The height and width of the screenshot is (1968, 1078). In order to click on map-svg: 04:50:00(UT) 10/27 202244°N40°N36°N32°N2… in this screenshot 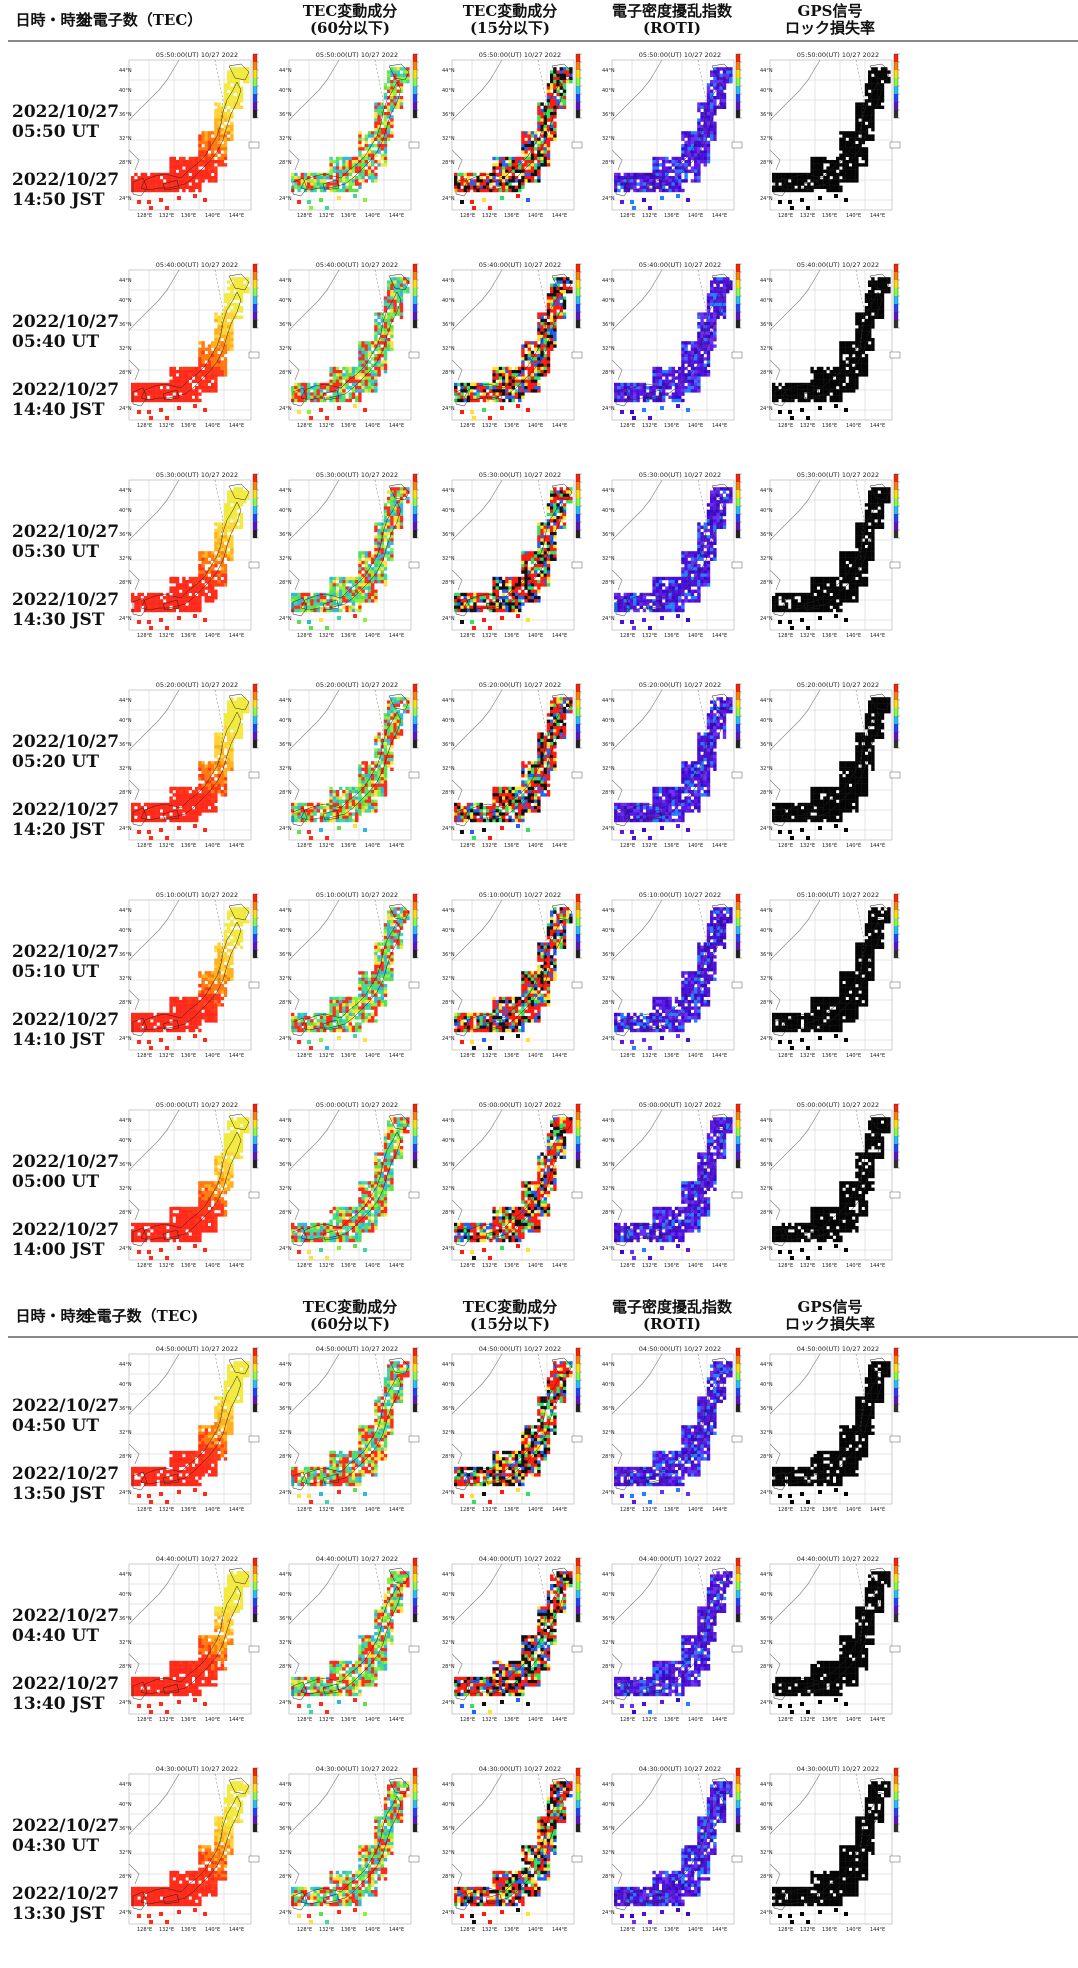, I will do `click(194, 1438)`.